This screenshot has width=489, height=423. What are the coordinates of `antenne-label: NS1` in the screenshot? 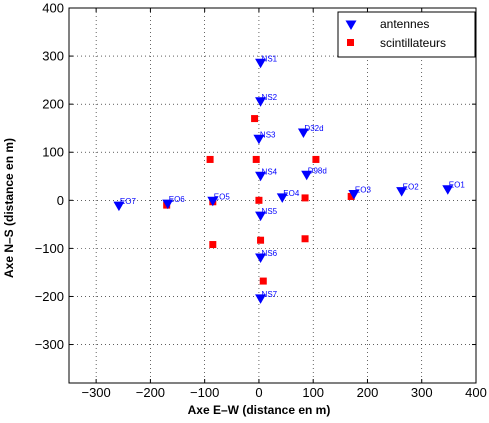 It's located at (270, 58).